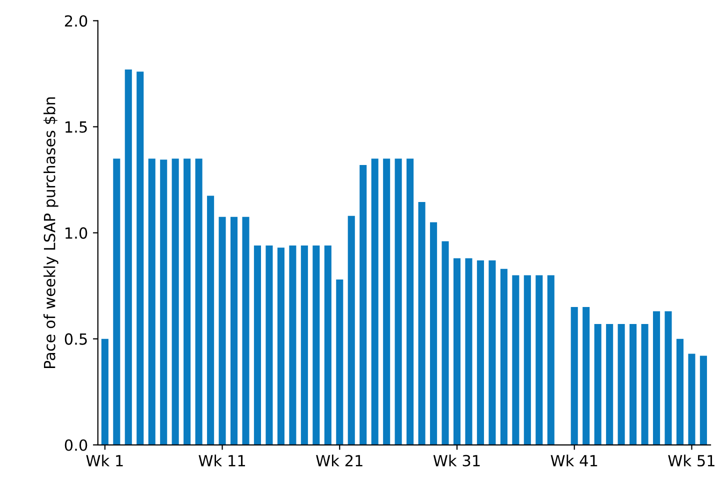 This screenshot has height=482, width=725. I want to click on x-tick-label: Wk 31, so click(456, 460).